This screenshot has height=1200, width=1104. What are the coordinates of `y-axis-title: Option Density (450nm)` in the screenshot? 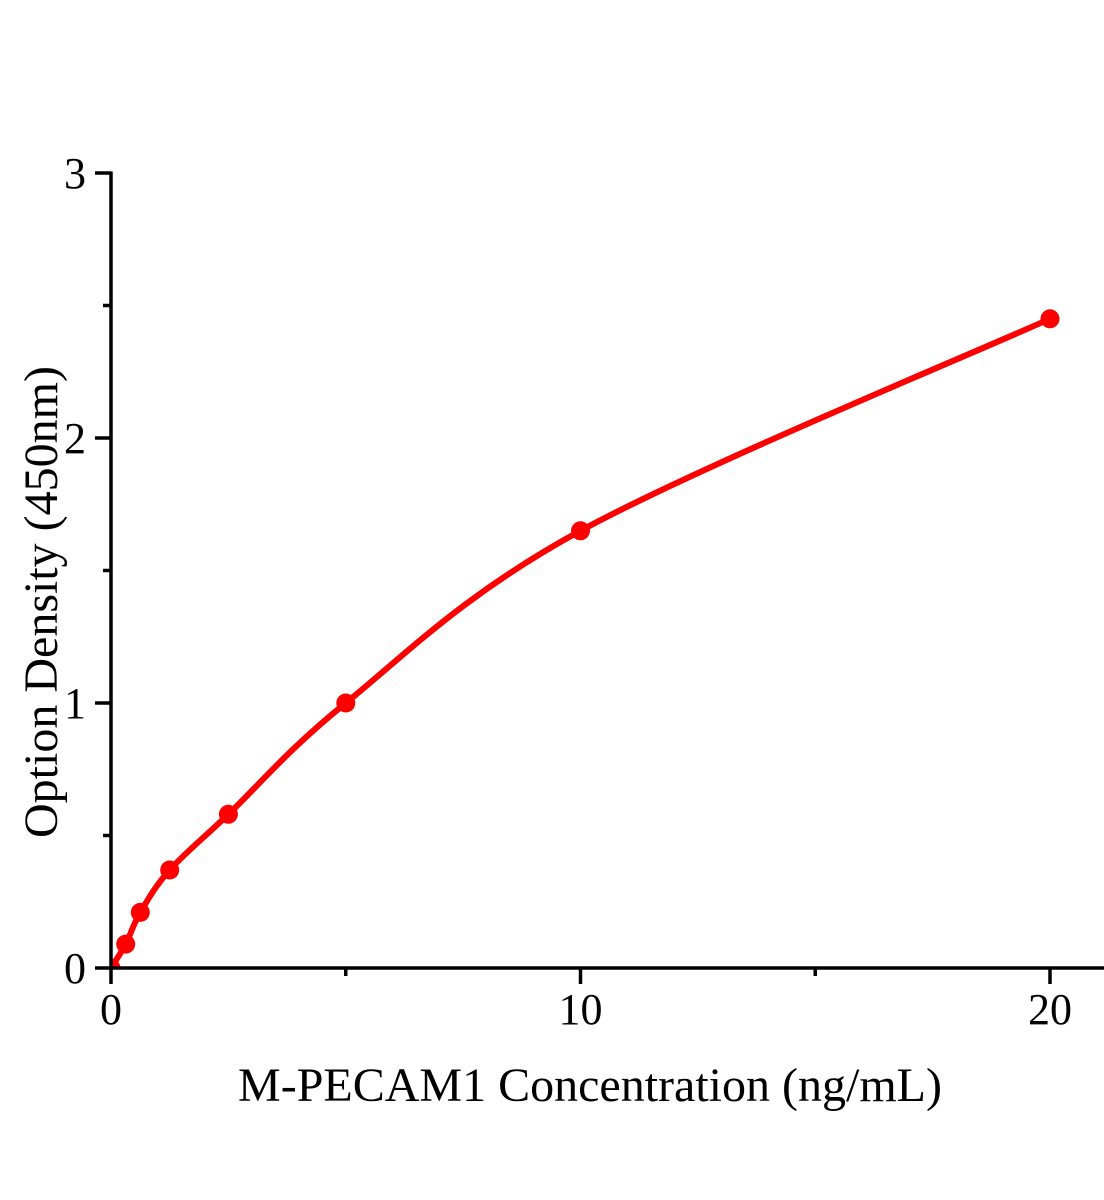 It's located at (41, 602).